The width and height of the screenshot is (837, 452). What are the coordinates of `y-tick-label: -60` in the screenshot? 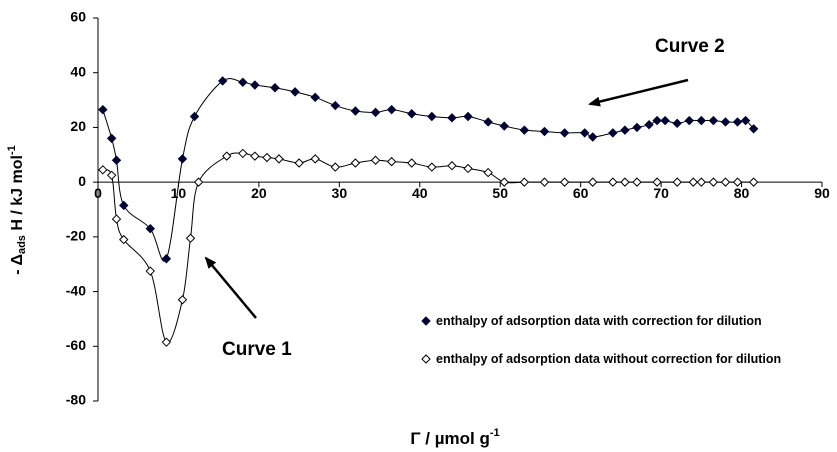 It's located at (76, 345).